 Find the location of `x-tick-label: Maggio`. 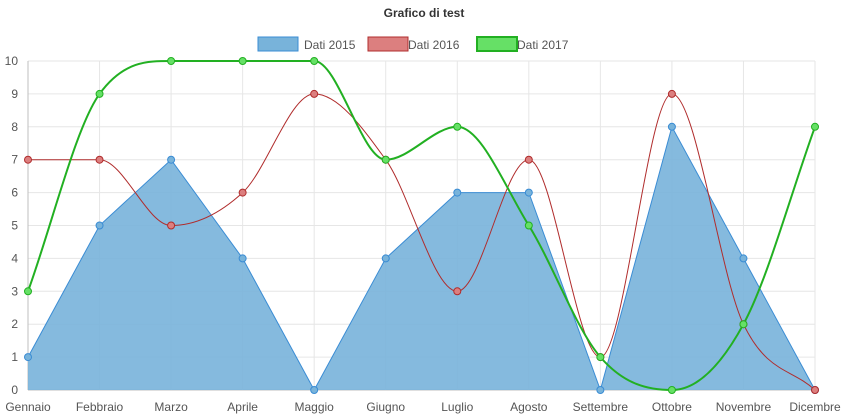

x-tick-label: Maggio is located at coordinates (315, 407).